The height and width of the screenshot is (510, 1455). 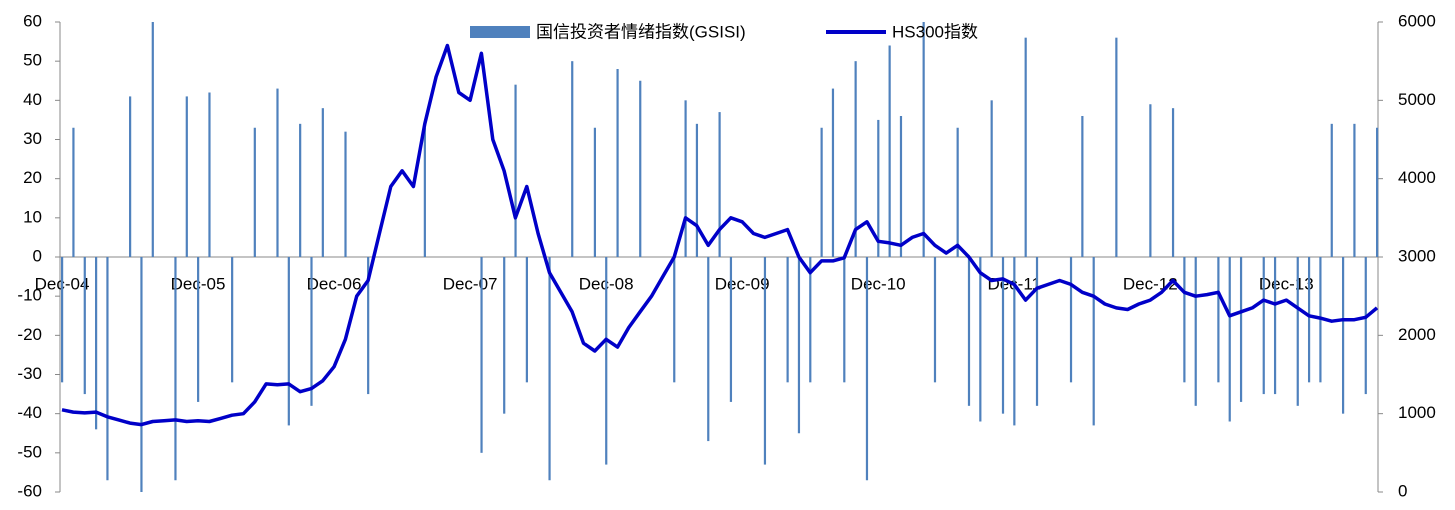 What do you see at coordinates (742, 283) in the screenshot?
I see `x-tick-label: Dec-09` at bounding box center [742, 283].